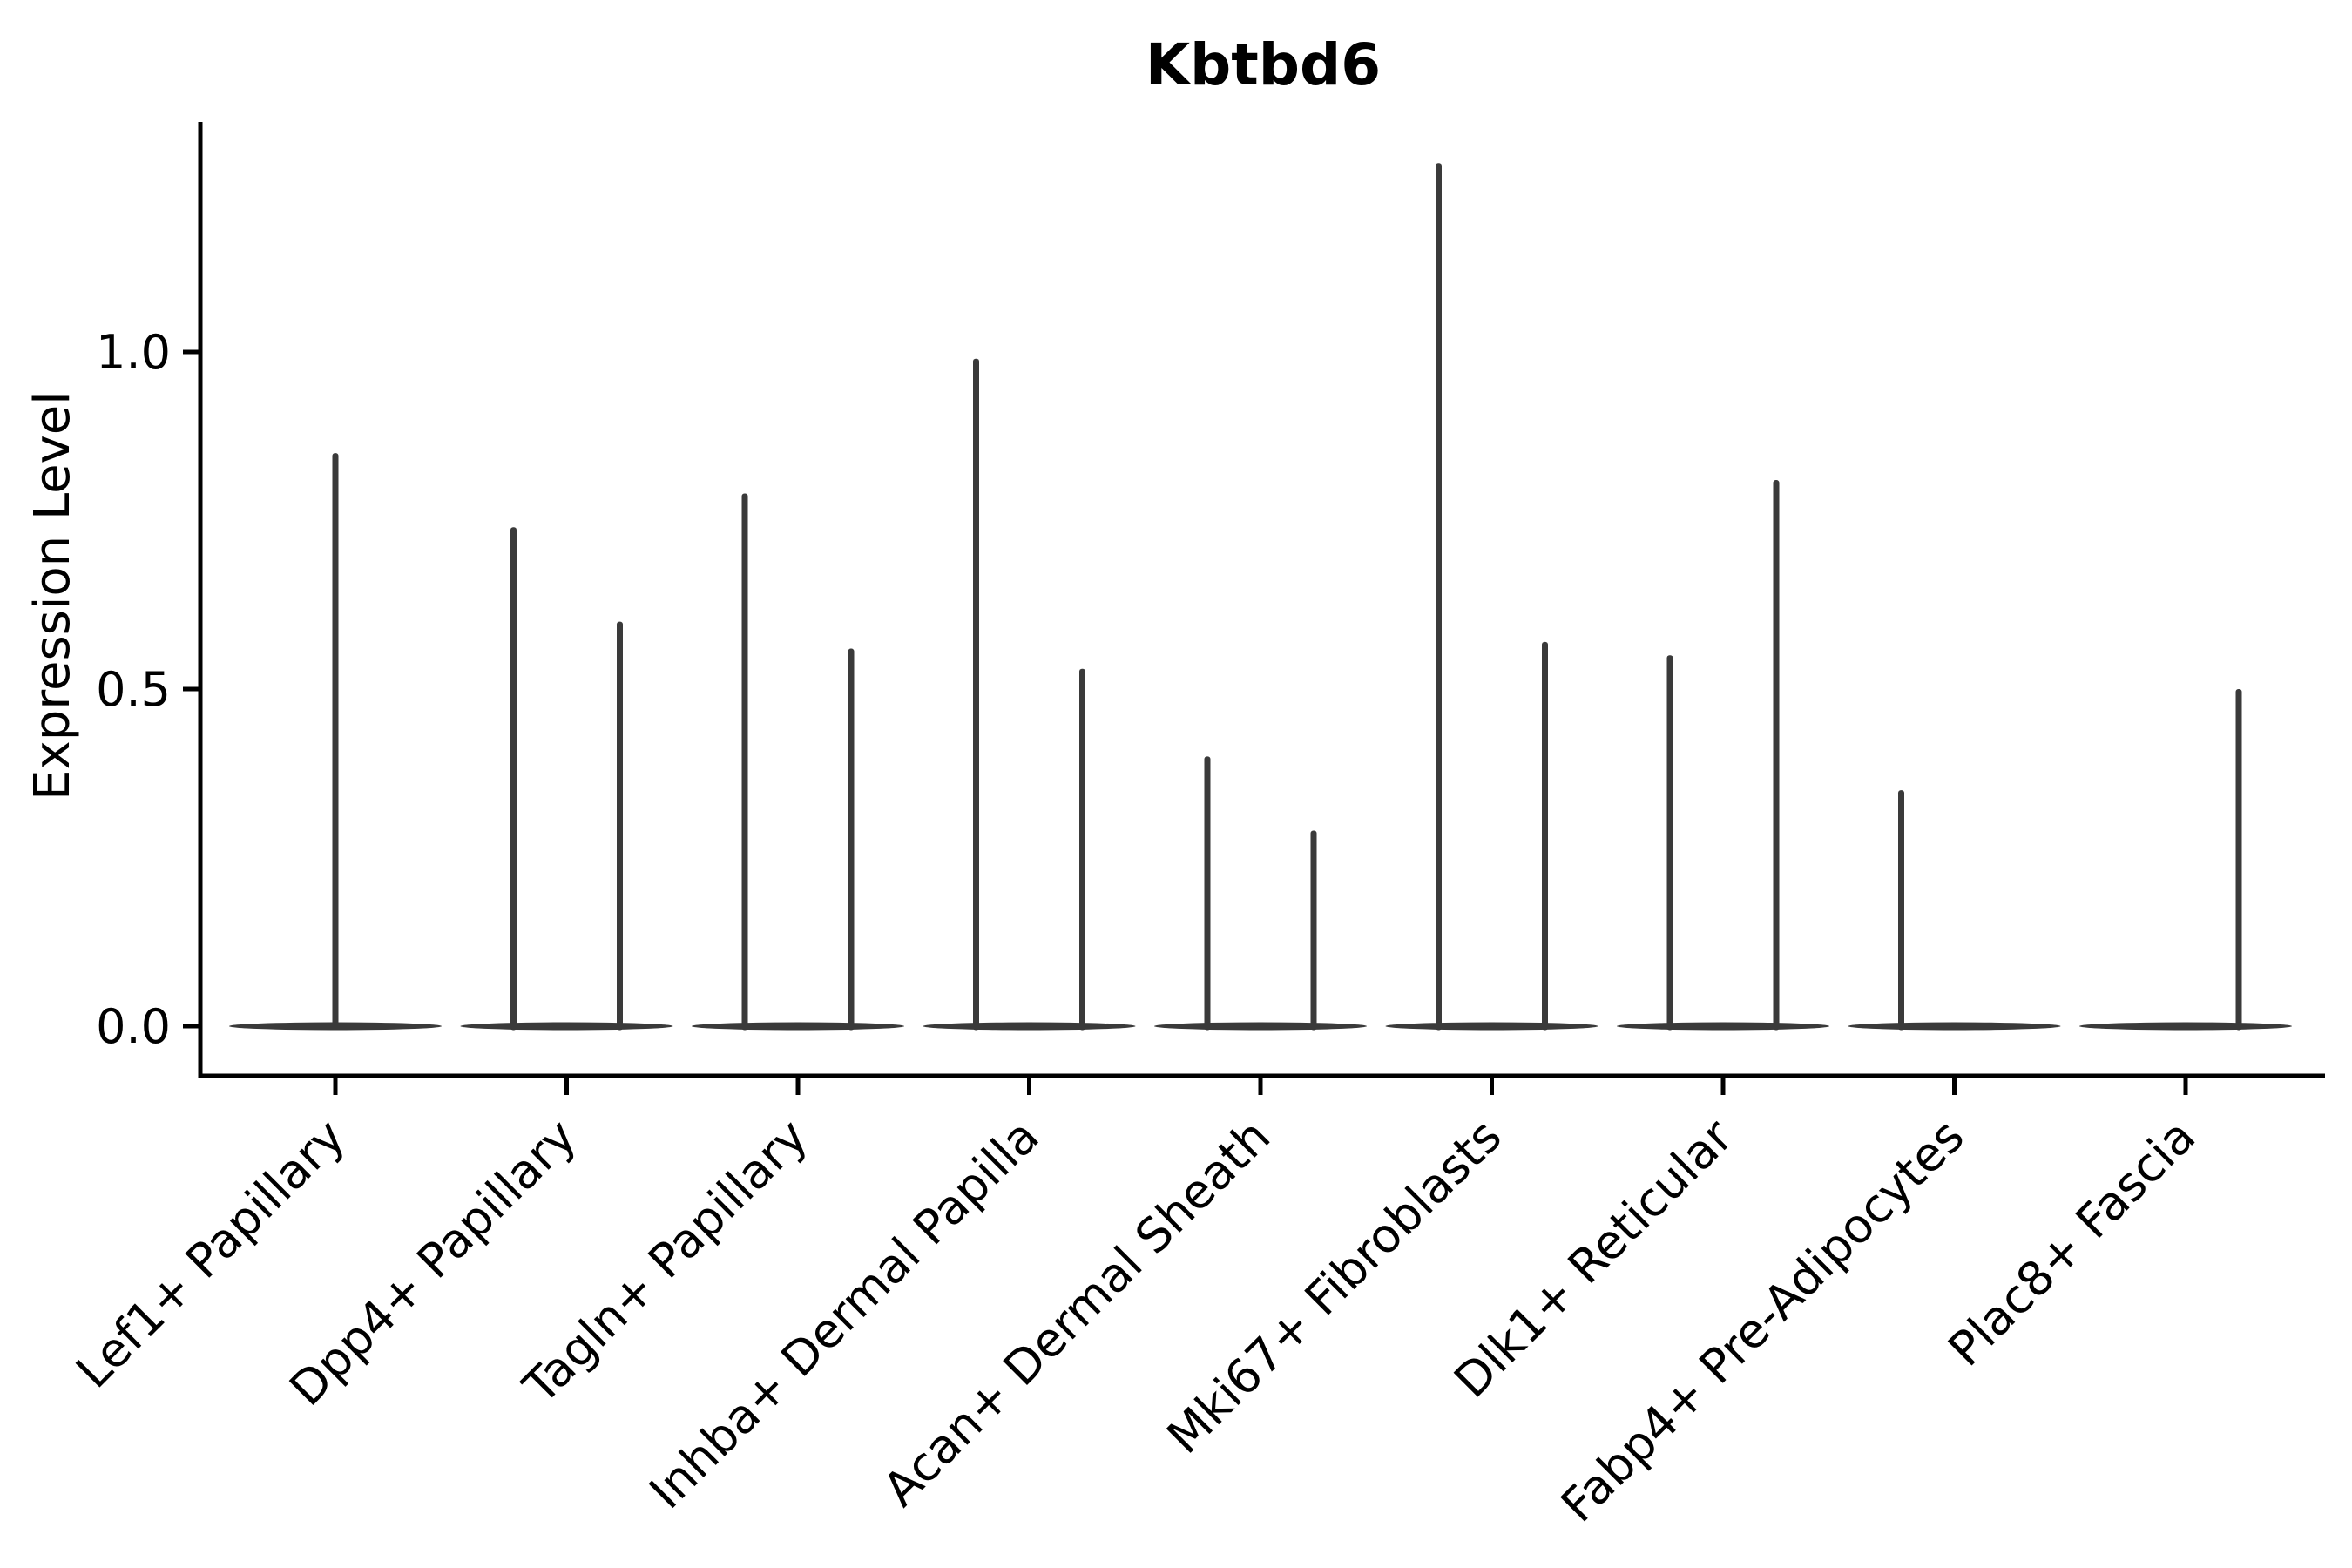 This screenshot has height=1568, width=2352. Describe the element at coordinates (1763, 1321) in the screenshot. I see `x-tick-label: Fabp4+ Pre-Adipocytes` at that location.